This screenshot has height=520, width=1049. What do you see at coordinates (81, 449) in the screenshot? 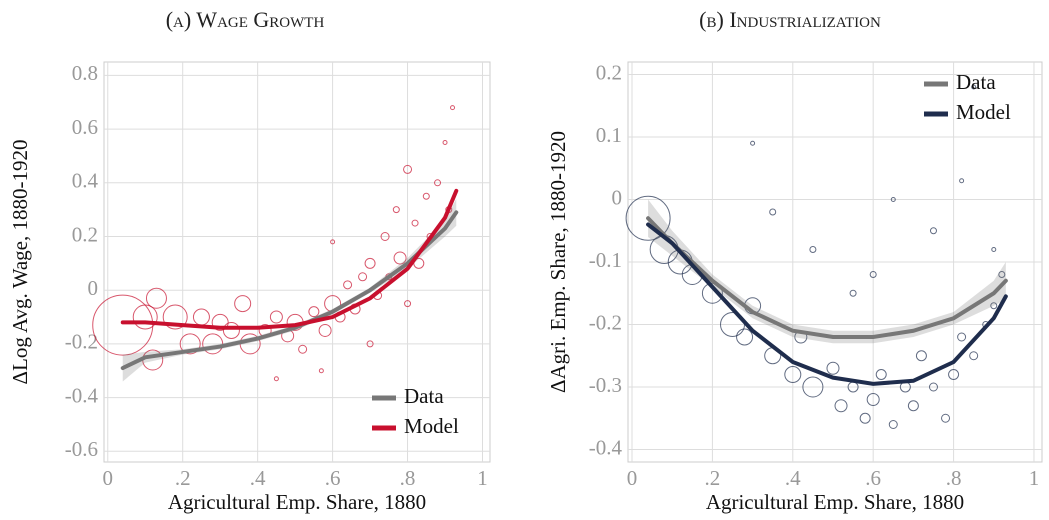
I see `y-tick-label: -0.6` at bounding box center [81, 449].